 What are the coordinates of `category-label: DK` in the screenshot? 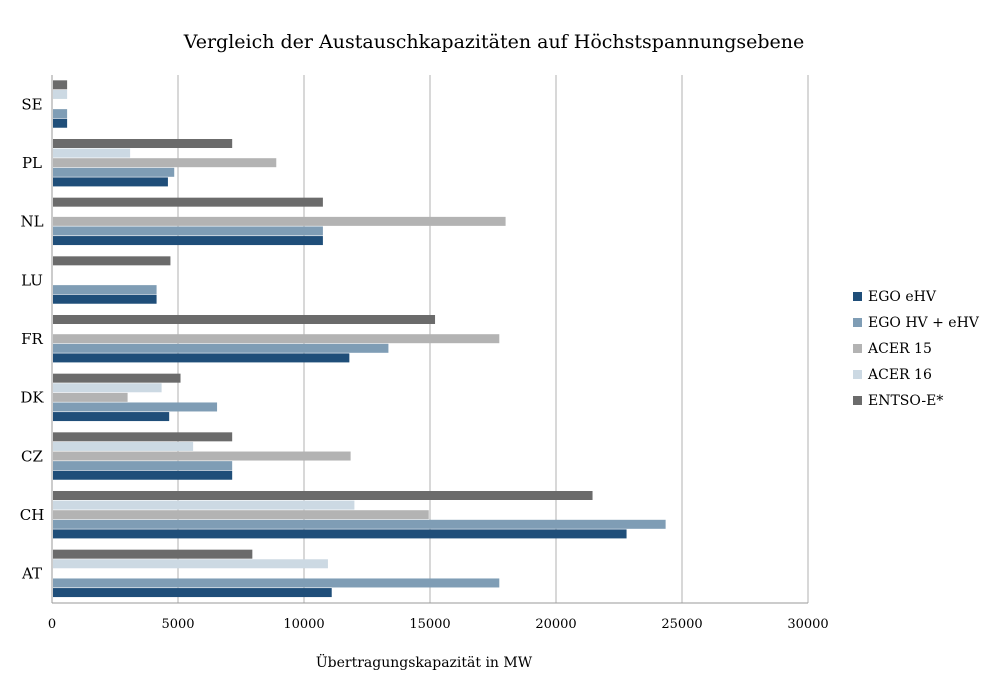 It's located at (32, 398).